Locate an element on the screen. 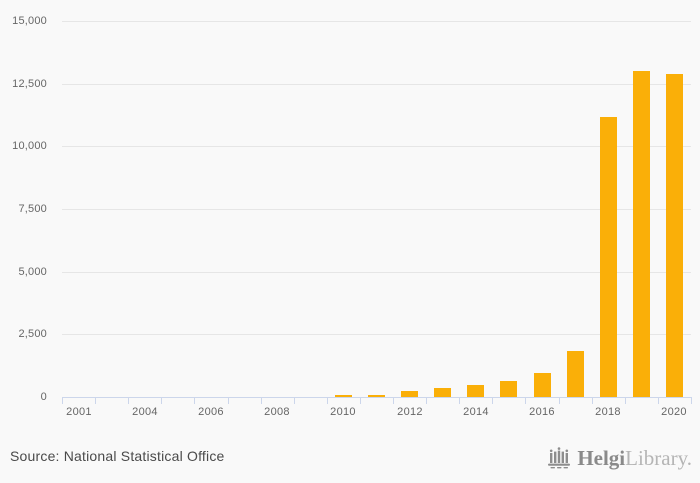 The image size is (700, 483). x-axis-label-2012: 2012 is located at coordinates (410, 412).